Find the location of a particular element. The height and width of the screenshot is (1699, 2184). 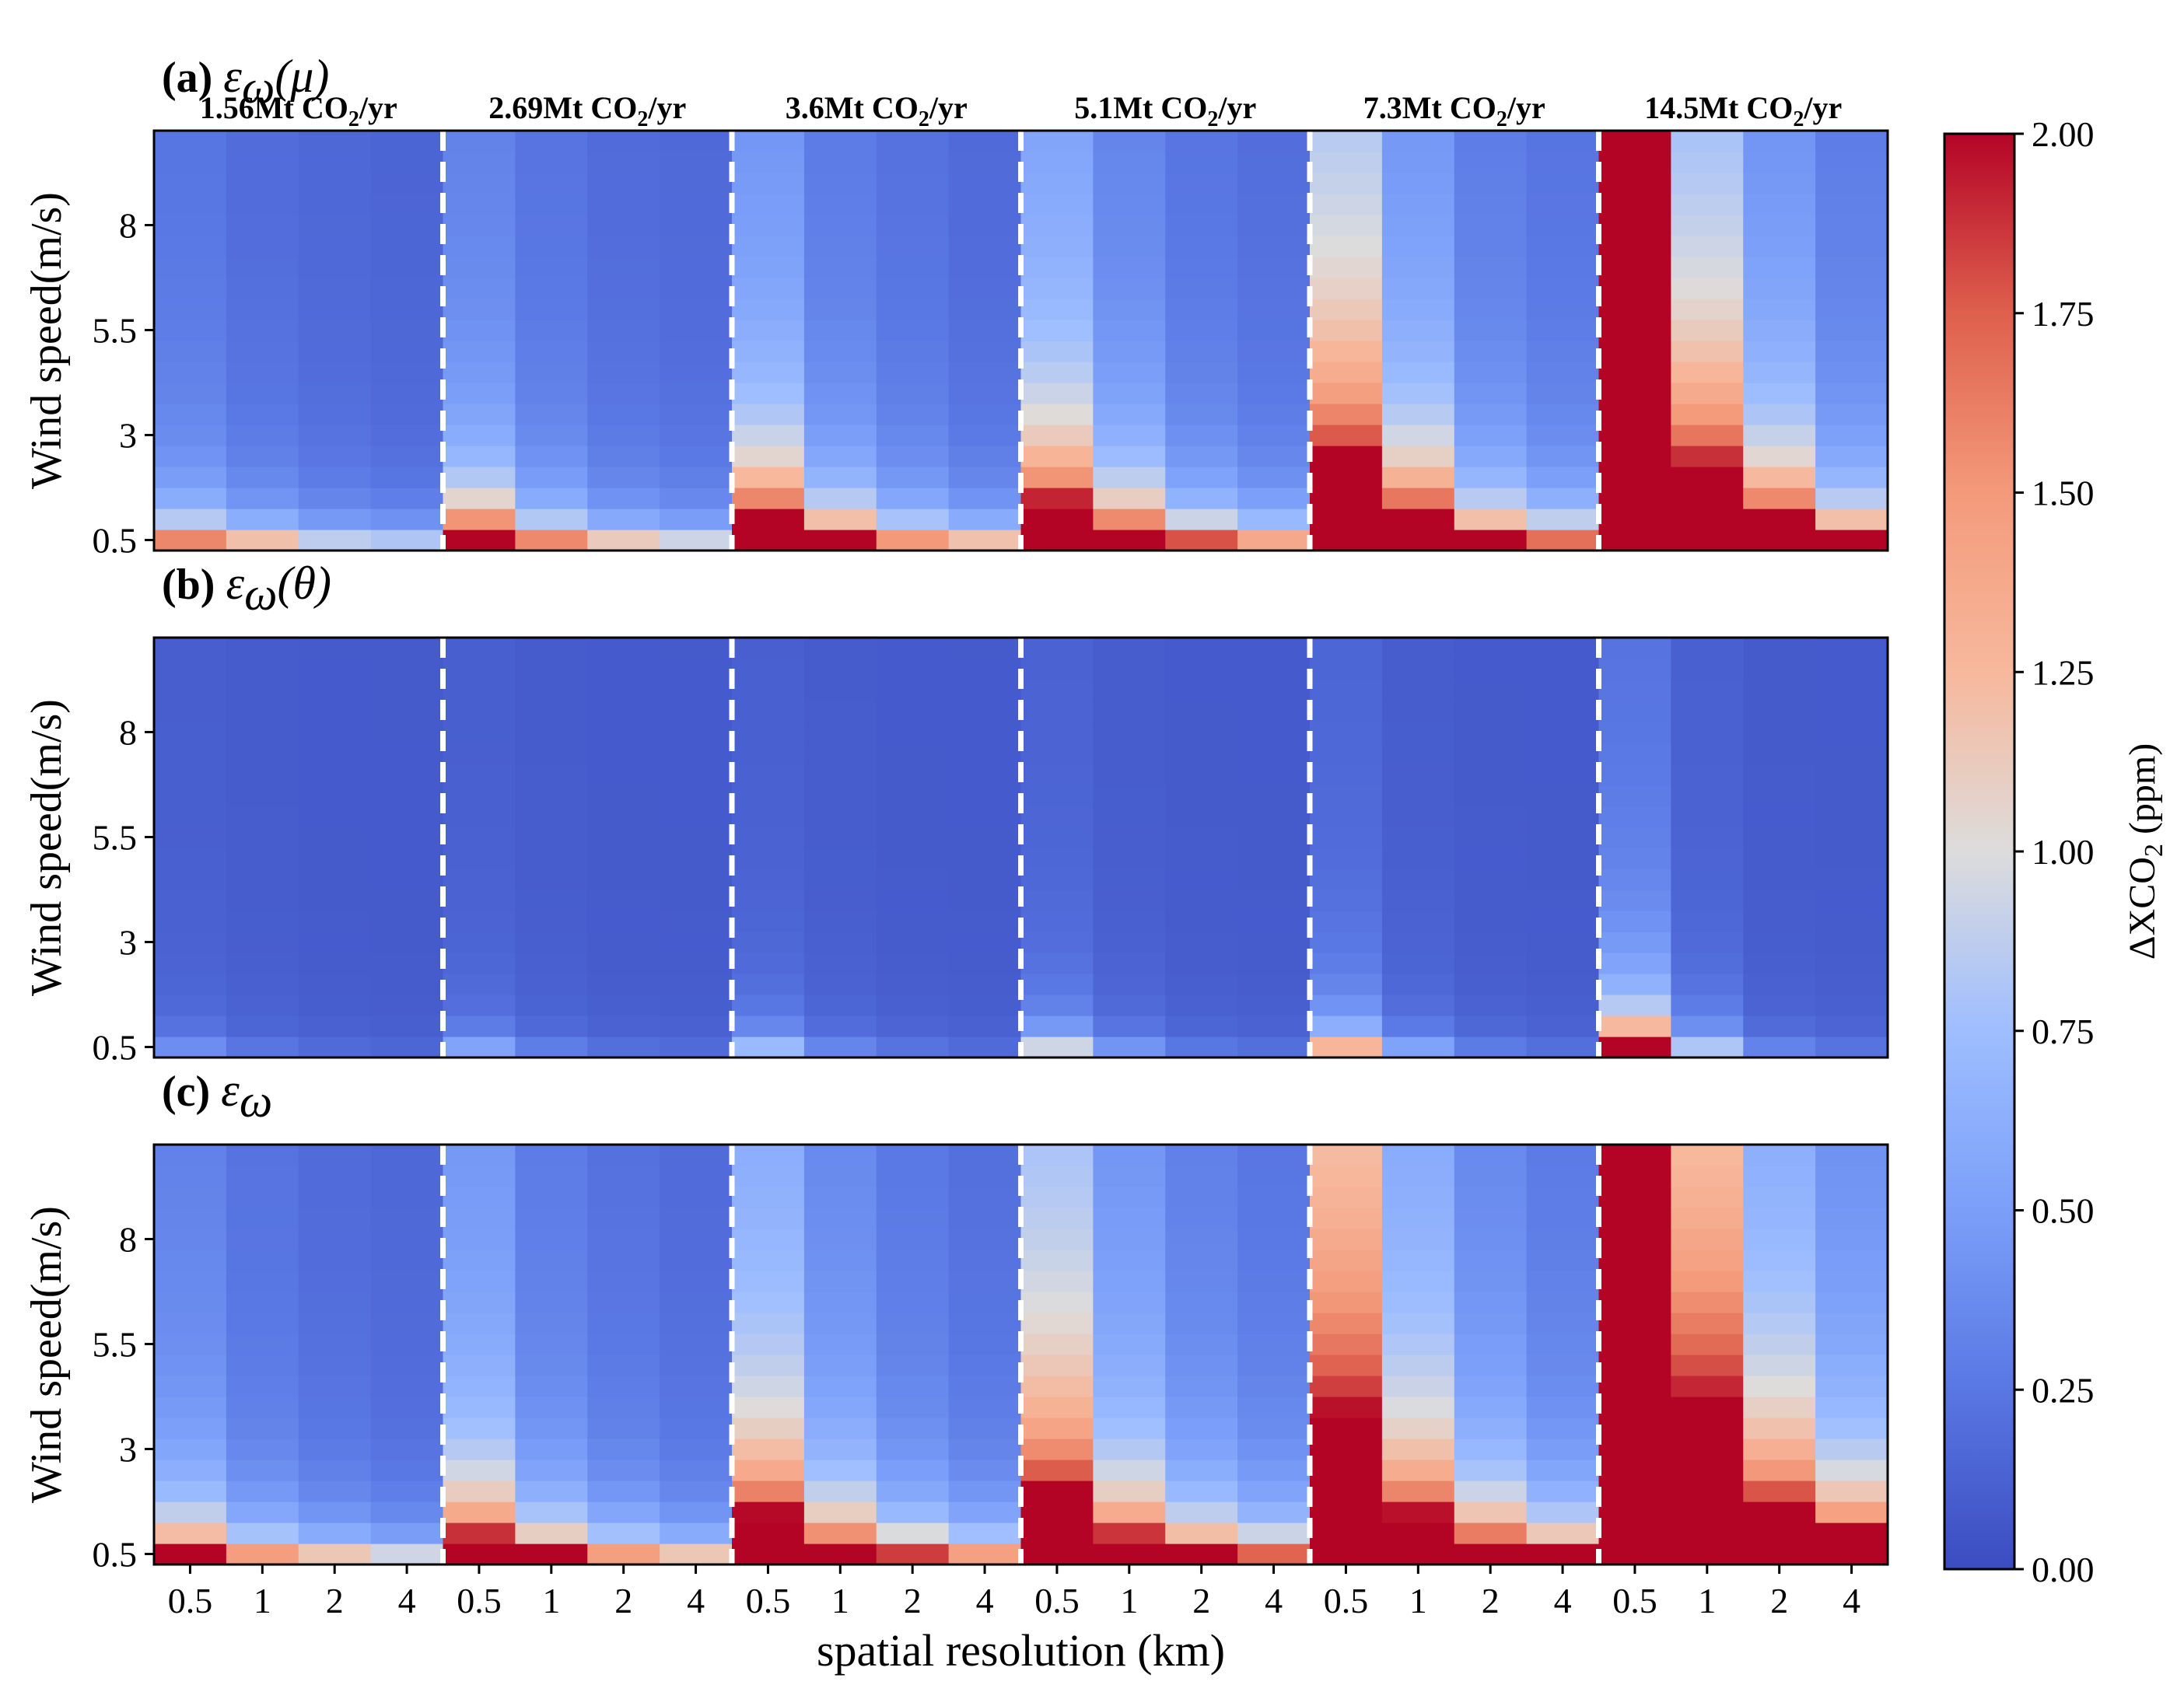

x-tick-label: 1 is located at coordinates (1707, 1600).